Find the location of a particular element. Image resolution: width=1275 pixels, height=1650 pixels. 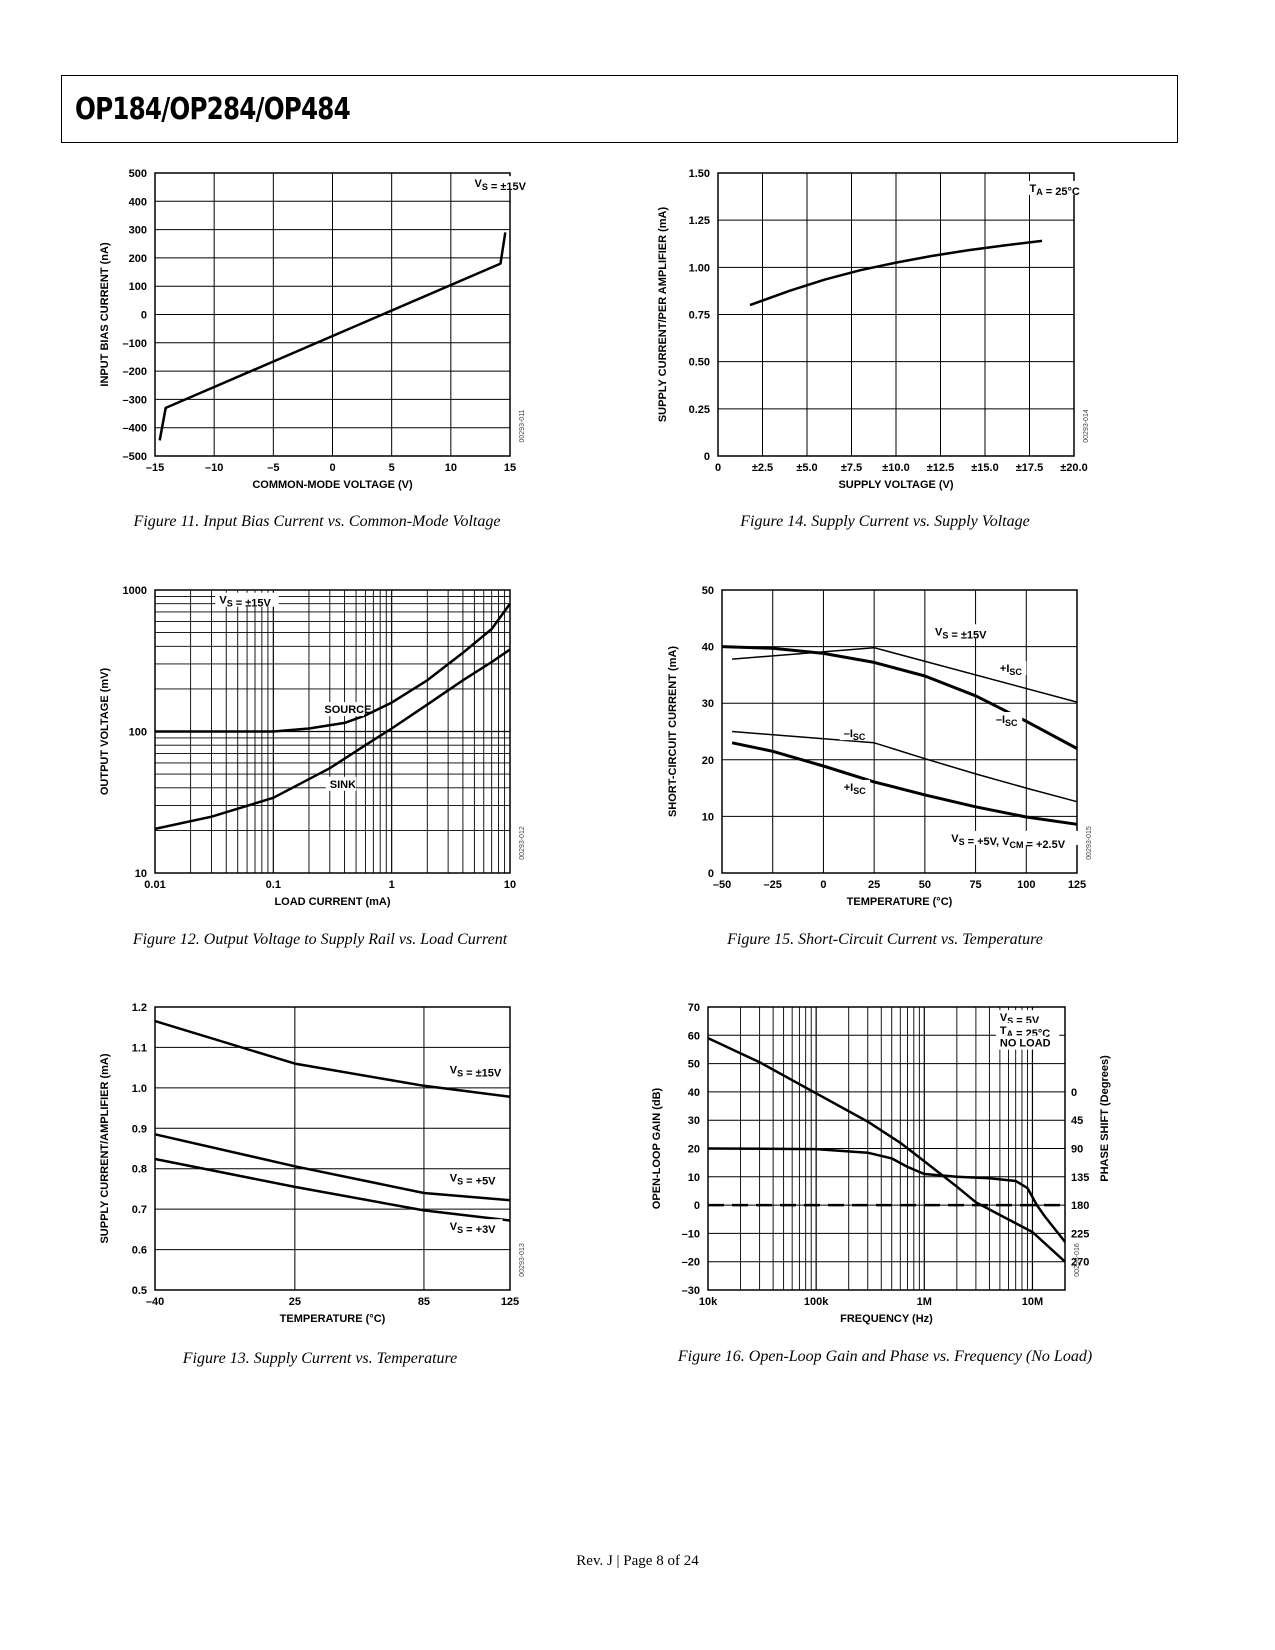

annotation-3: –ISC is located at coordinates (855, 735).